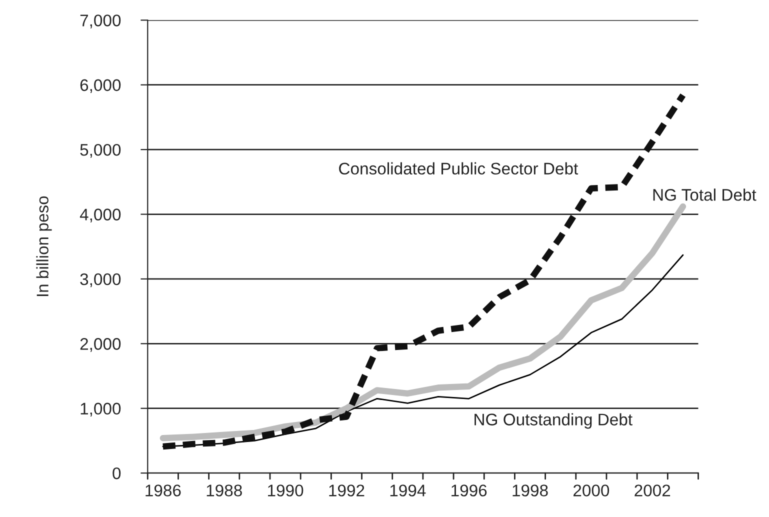 Image resolution: width=769 pixels, height=517 pixels. Describe the element at coordinates (591, 490) in the screenshot. I see `x-tick-label: 2000` at that location.